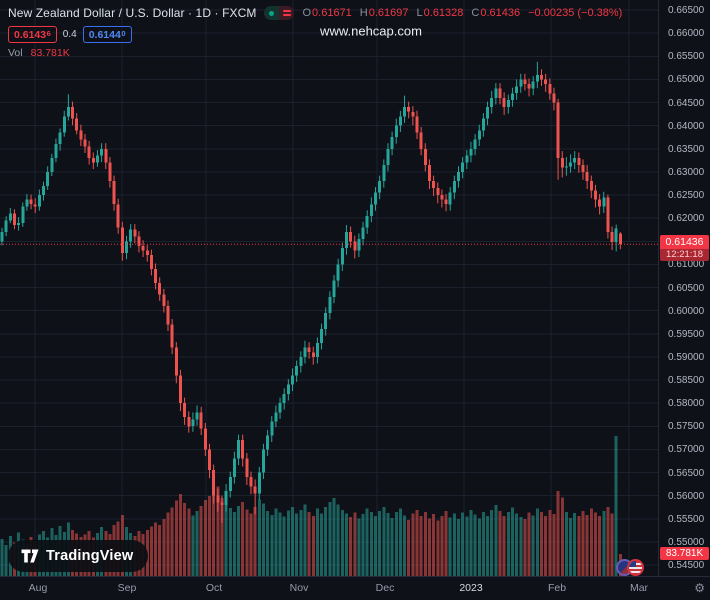 The width and height of the screenshot is (710, 600). What do you see at coordinates (630, 567) in the screenshot?
I see `symbol-pair-flags` at bounding box center [630, 567].